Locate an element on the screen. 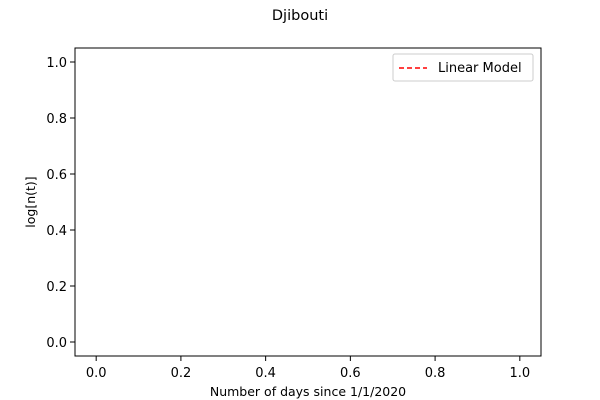 The width and height of the screenshot is (600, 400). y-tick-label: 0.8 is located at coordinates (56, 119).